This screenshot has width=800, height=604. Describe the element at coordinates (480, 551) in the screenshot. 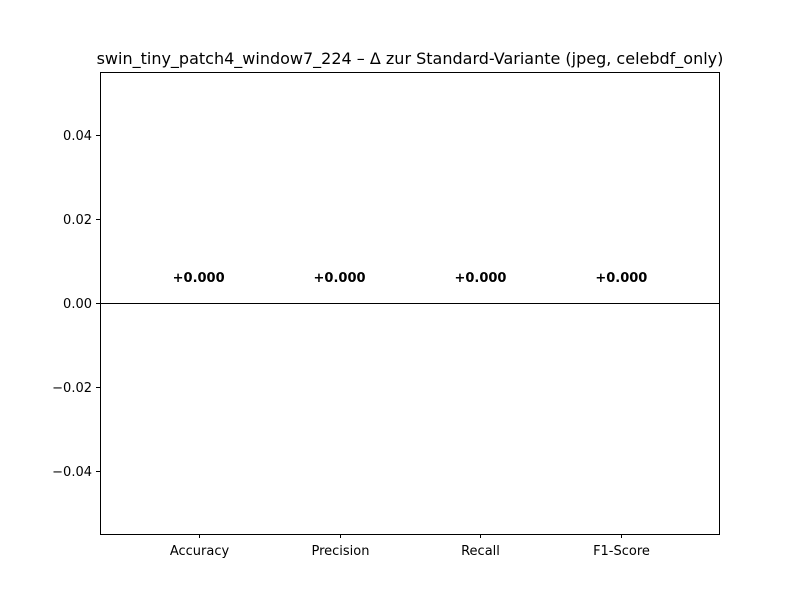

I see `x-tick-label: Recall` at that location.